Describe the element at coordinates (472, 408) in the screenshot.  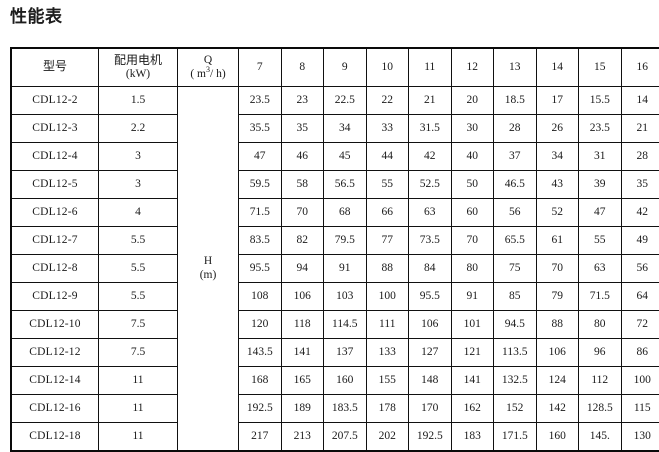
I see `cell-head-value: 162` at that location.